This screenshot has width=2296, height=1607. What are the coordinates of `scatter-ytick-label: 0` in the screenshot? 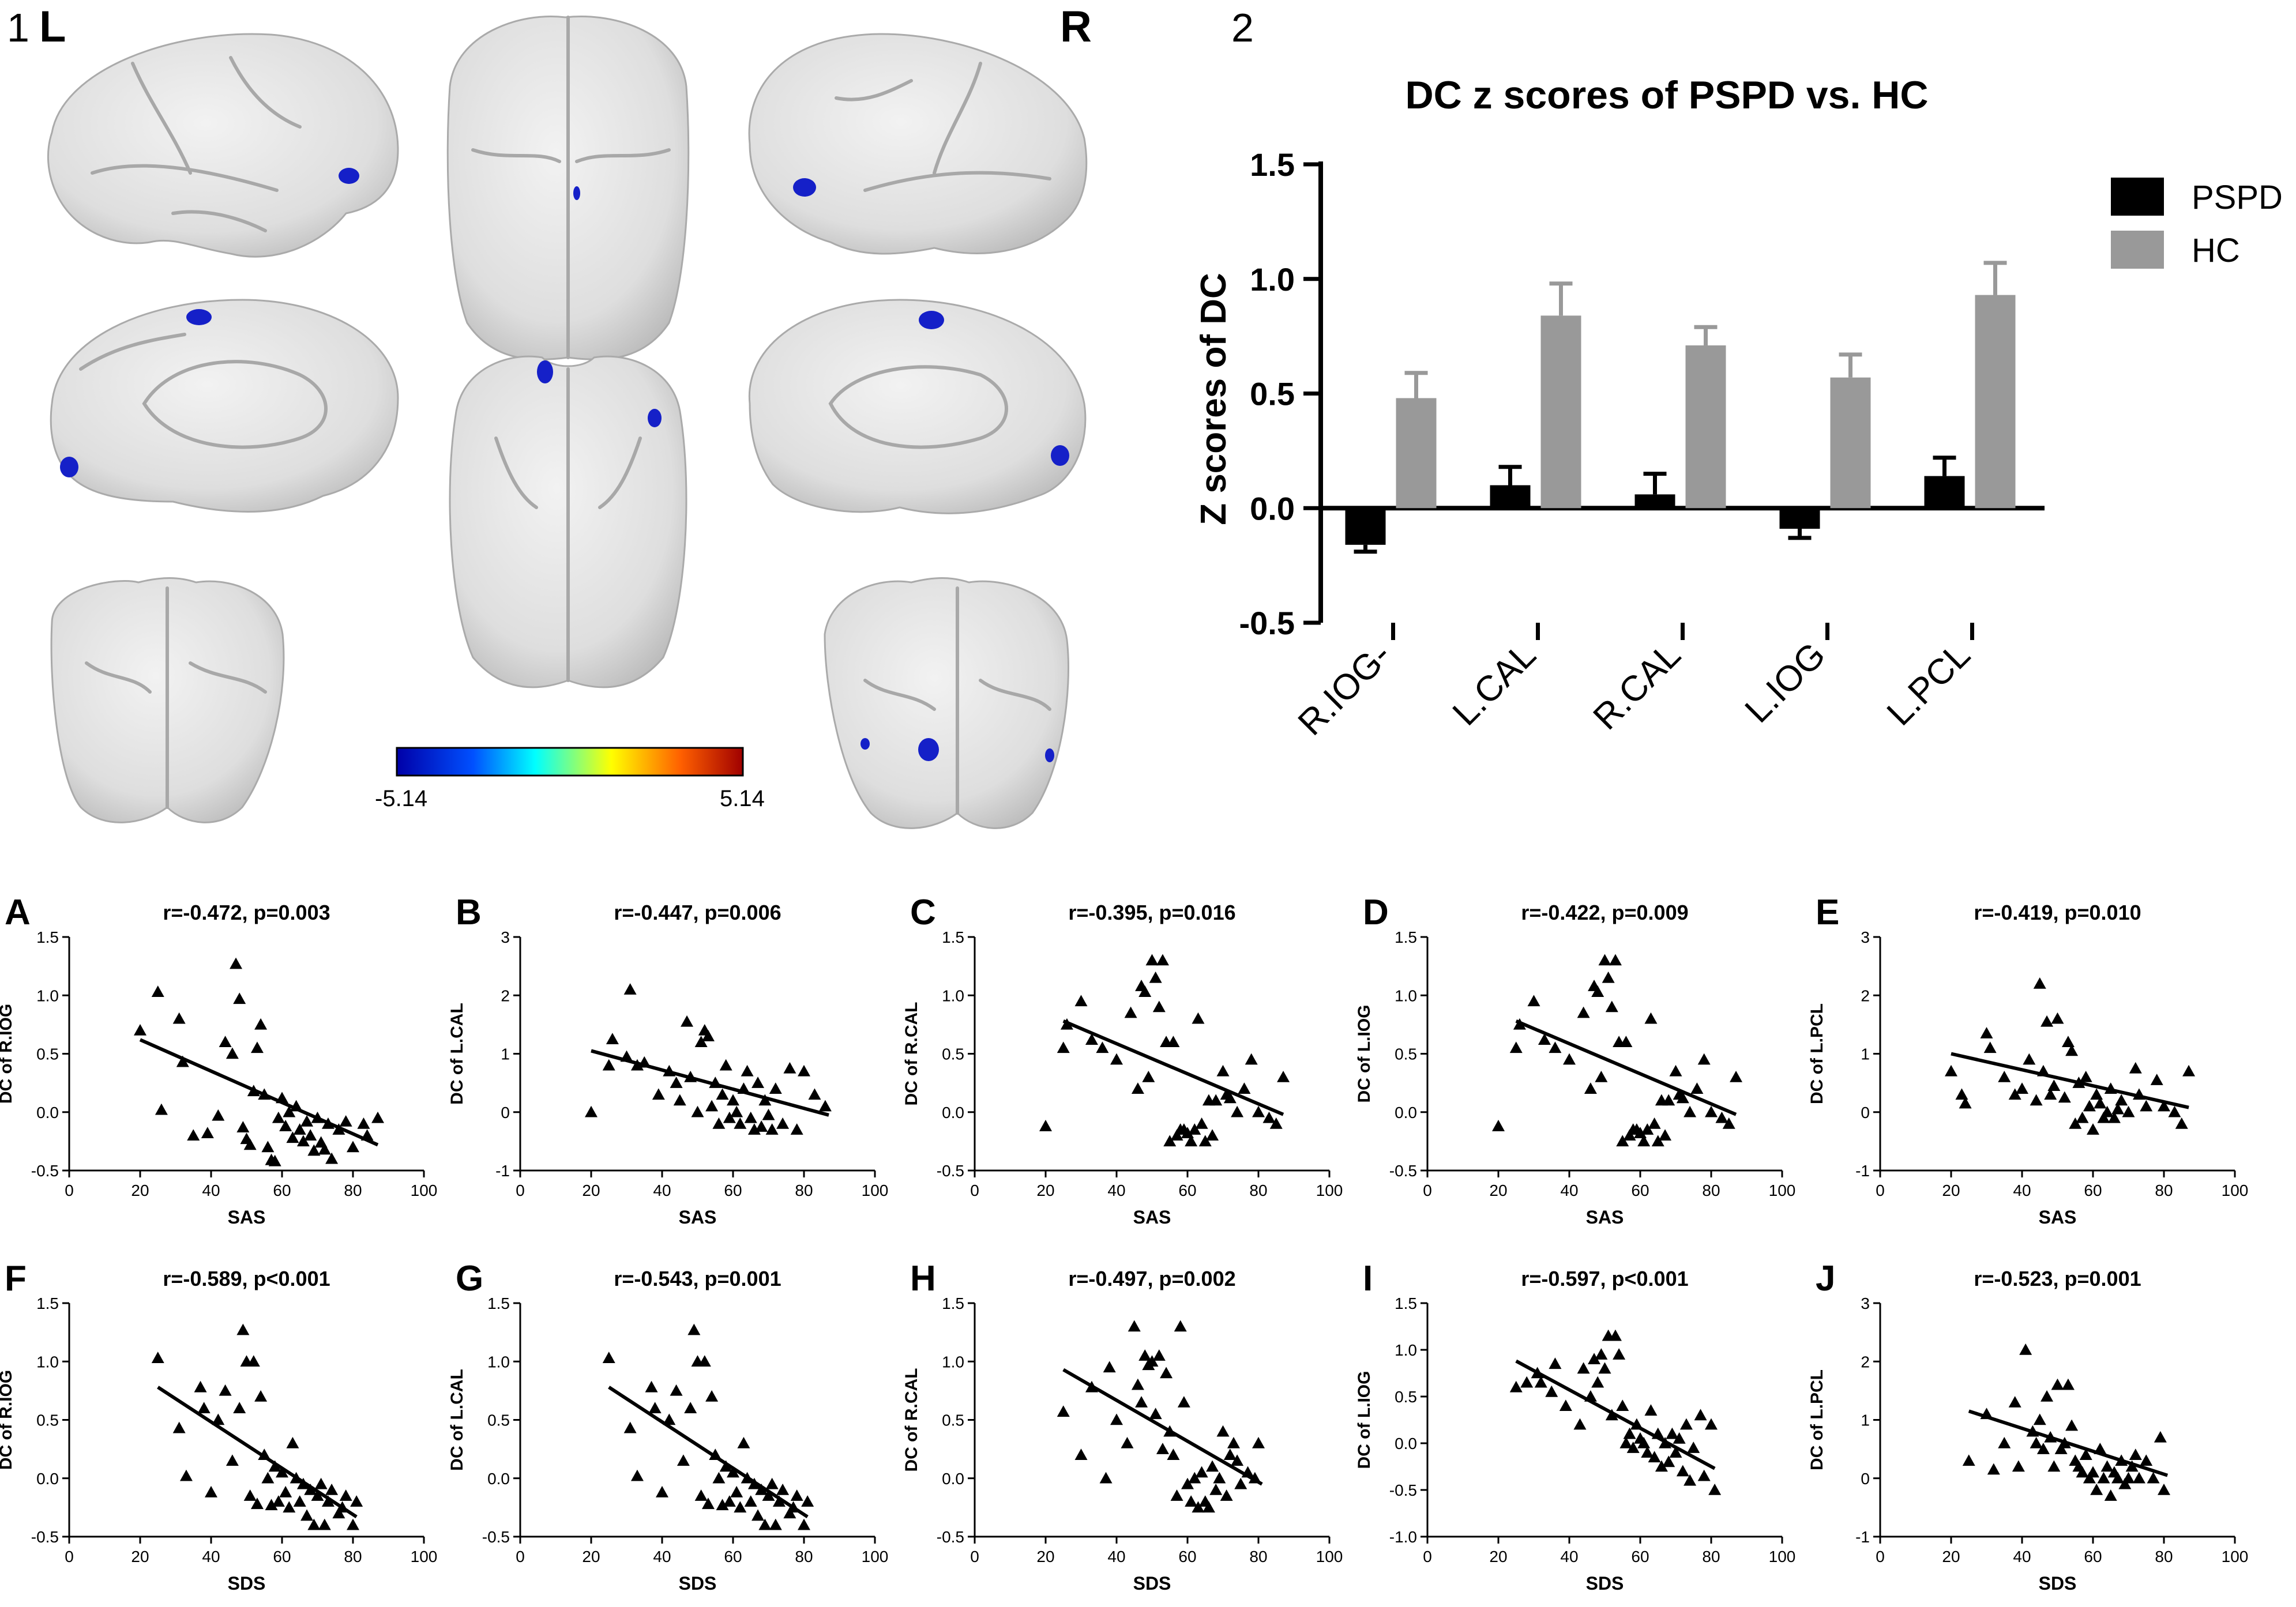 It's located at (1865, 1479).